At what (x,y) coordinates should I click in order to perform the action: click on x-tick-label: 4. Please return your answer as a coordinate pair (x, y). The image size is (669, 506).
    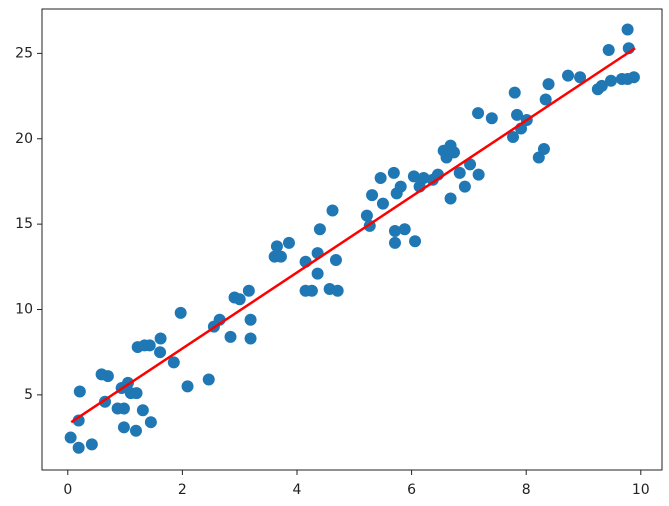
    Looking at the image, I should click on (297, 490).